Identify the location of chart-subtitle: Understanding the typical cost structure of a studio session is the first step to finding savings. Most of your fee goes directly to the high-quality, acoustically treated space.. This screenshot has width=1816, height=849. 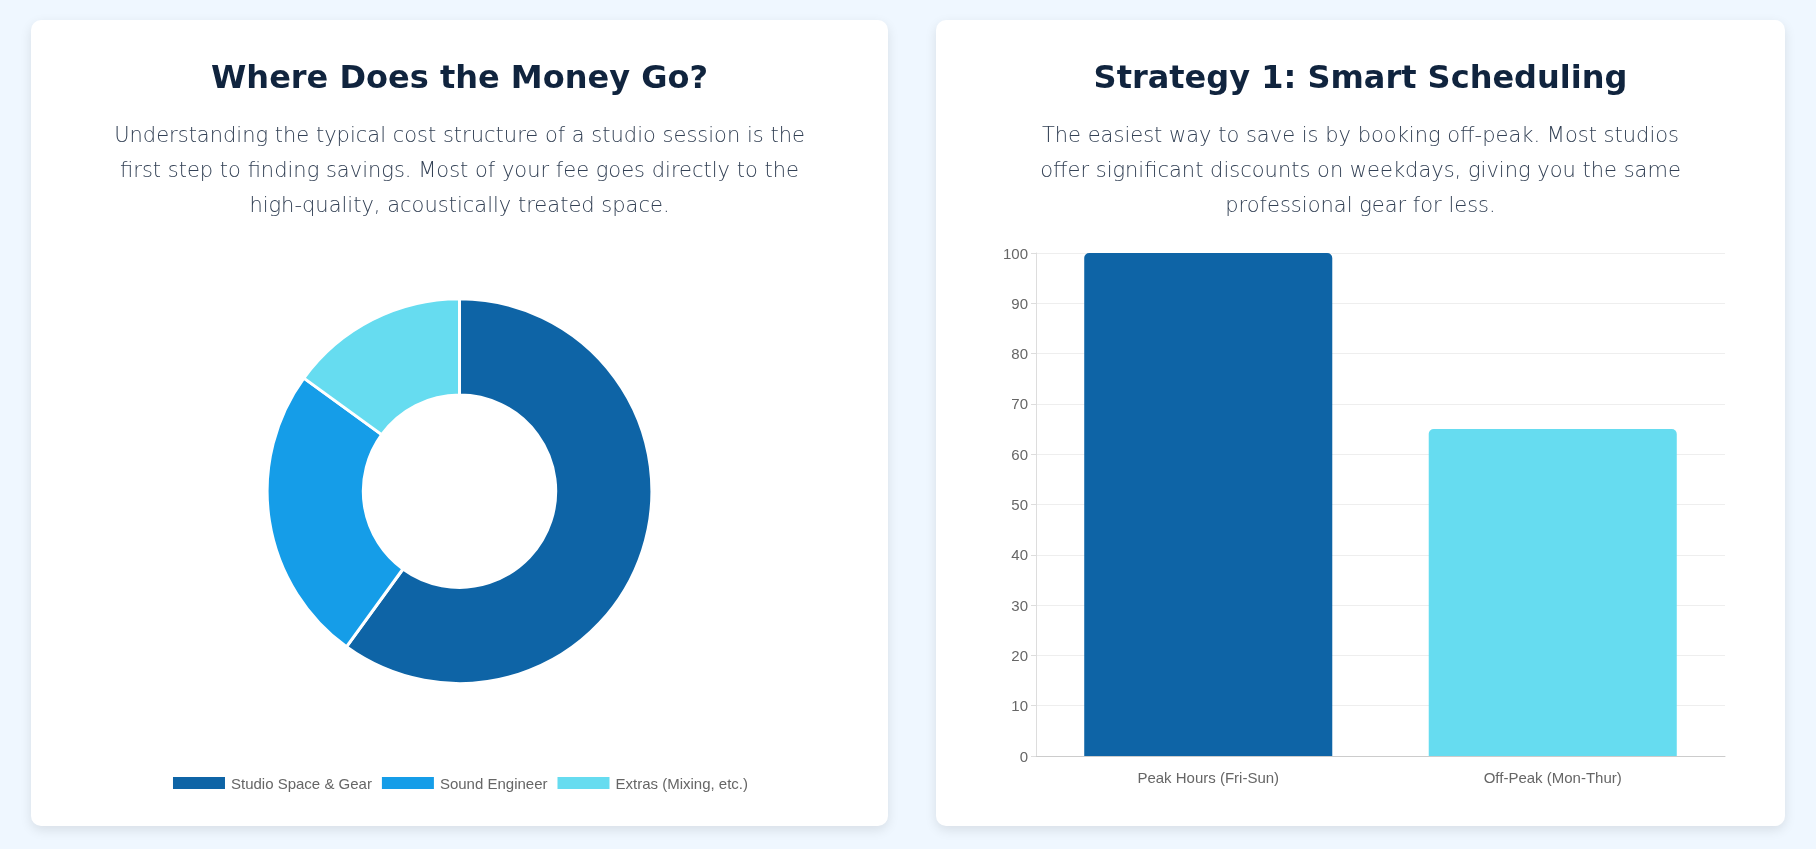
(459, 170).